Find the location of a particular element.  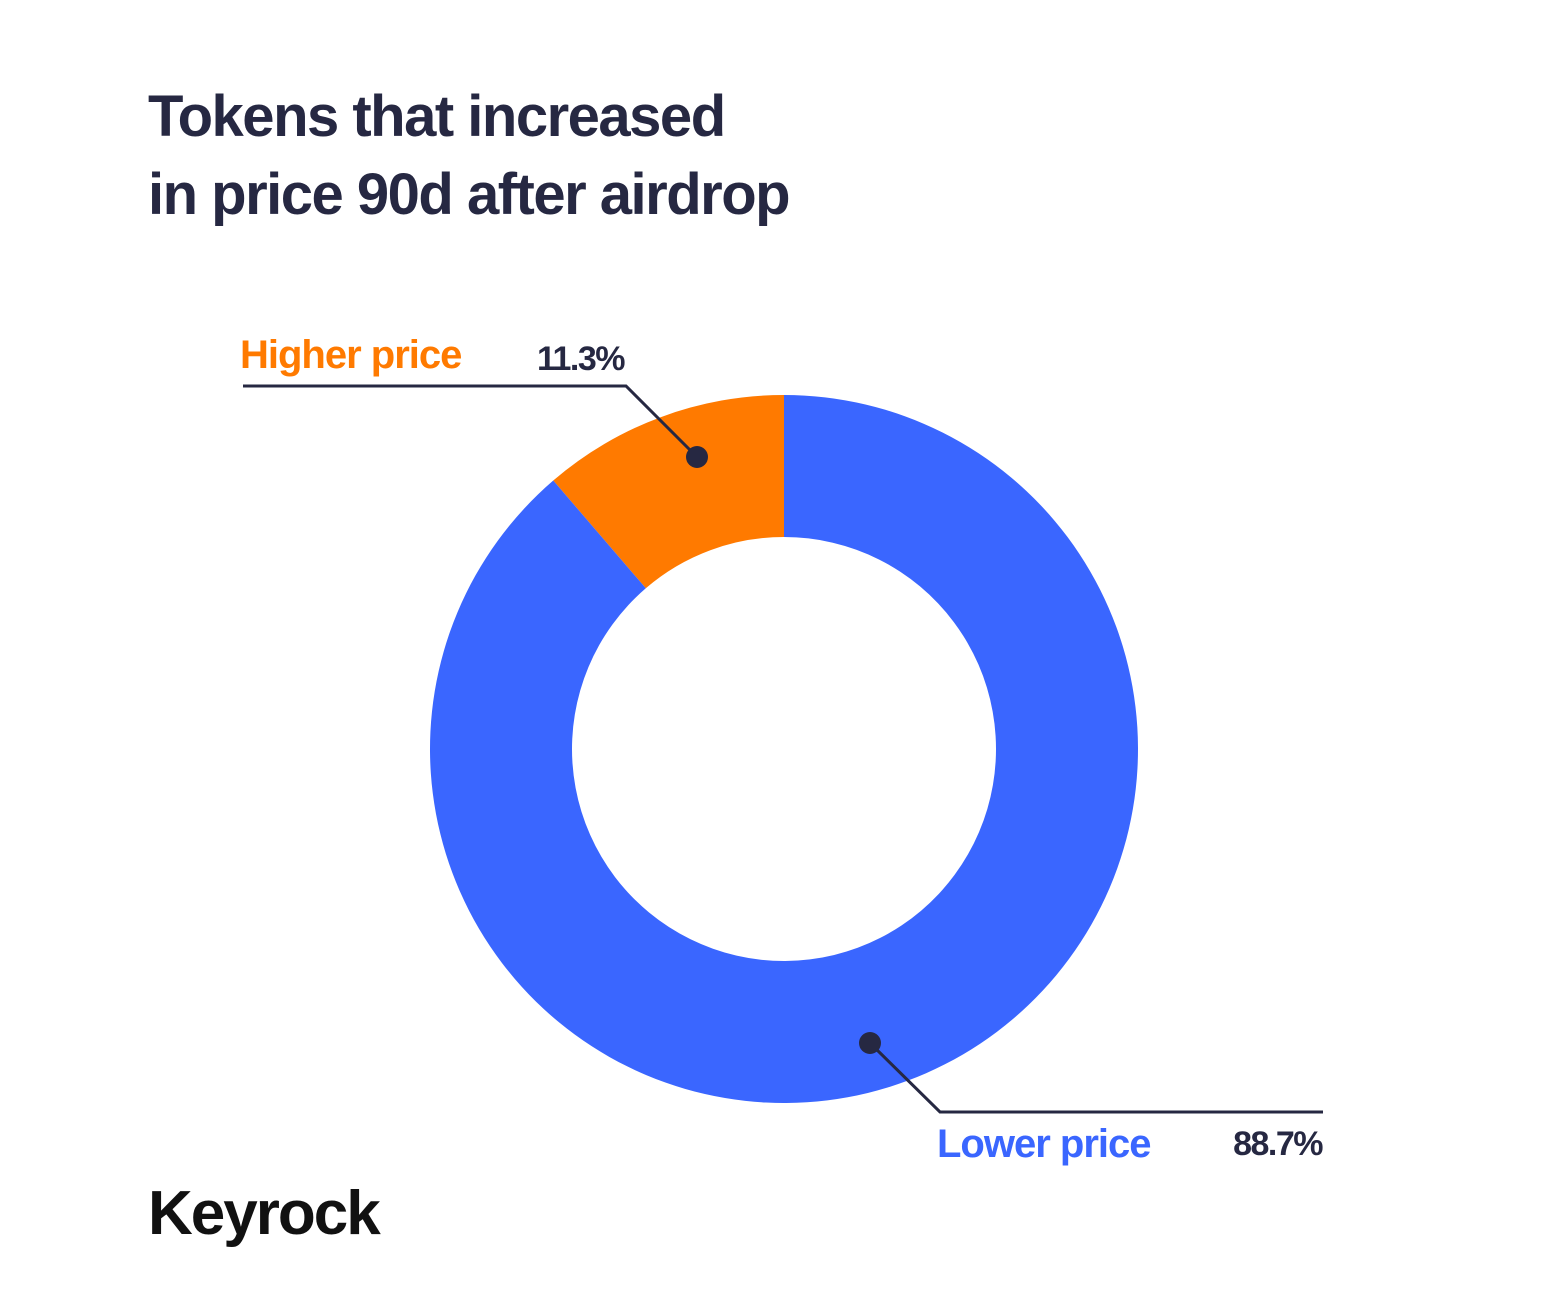

lower-price-marker-dot is located at coordinates (870, 1043).